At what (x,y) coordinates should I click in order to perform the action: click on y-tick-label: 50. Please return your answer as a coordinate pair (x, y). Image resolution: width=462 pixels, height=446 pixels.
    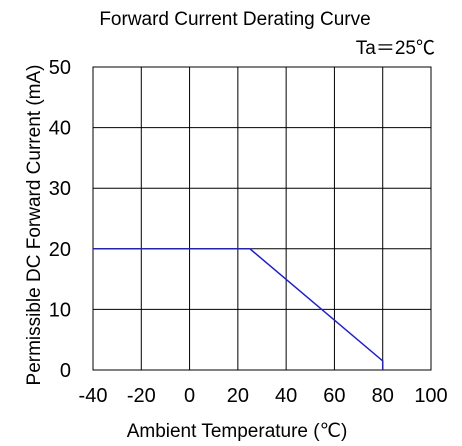
    Looking at the image, I should click on (60, 68).